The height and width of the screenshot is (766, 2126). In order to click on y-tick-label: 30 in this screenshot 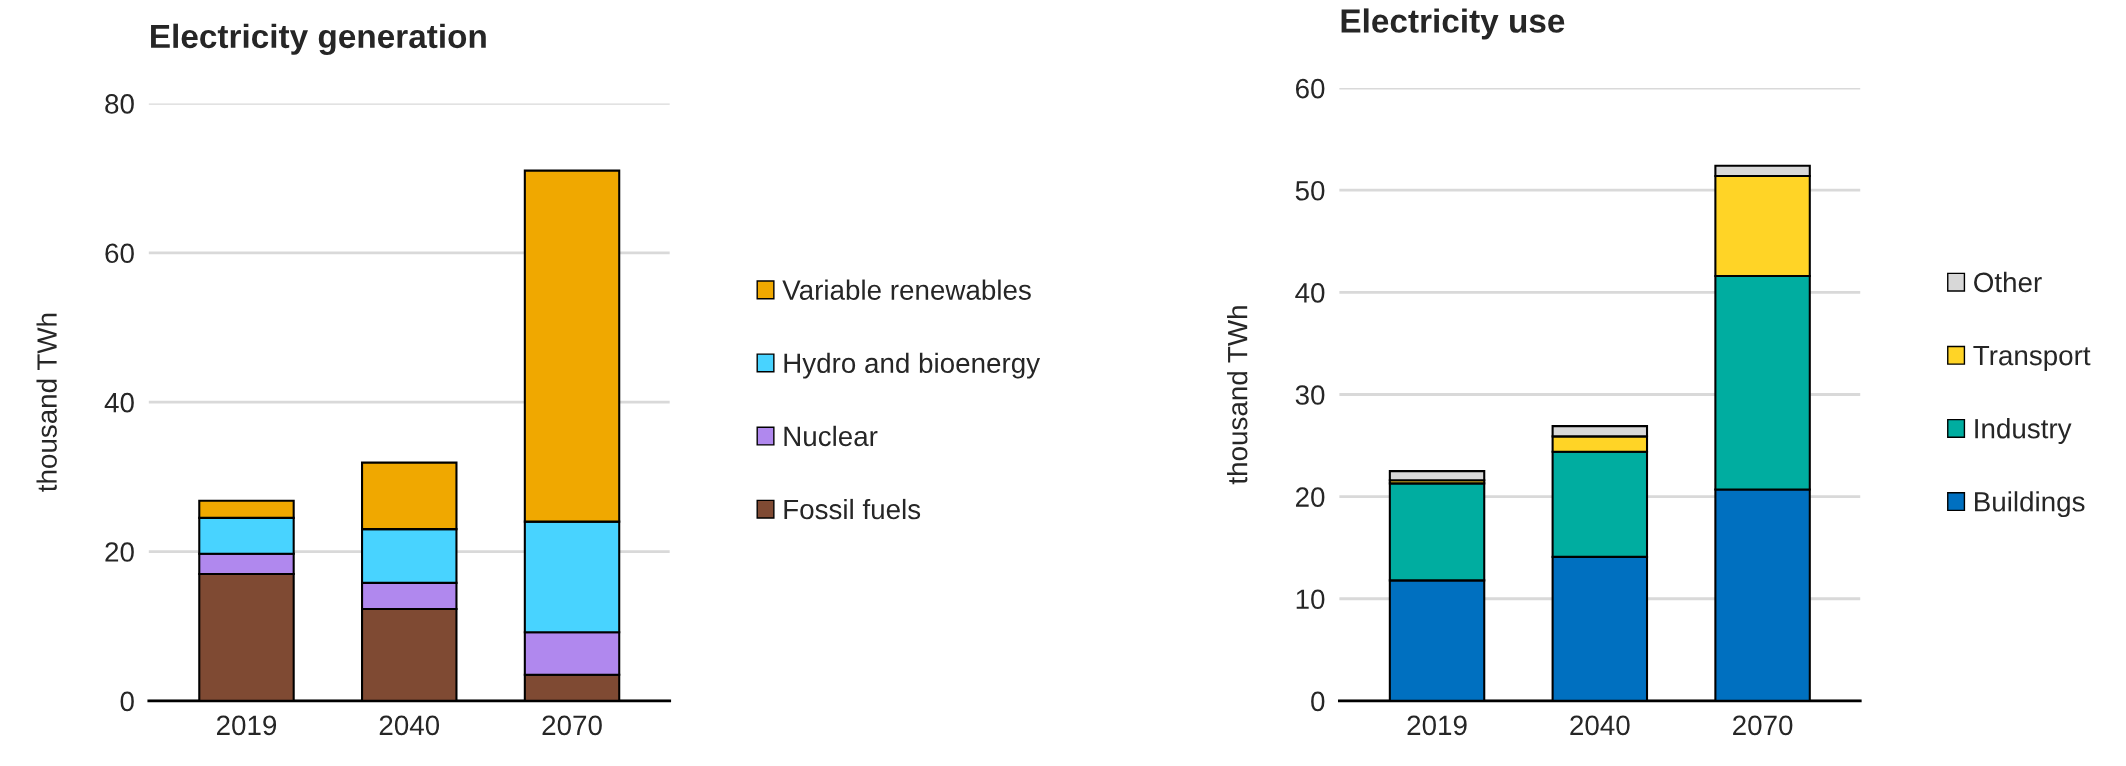, I will do `click(1310, 395)`.